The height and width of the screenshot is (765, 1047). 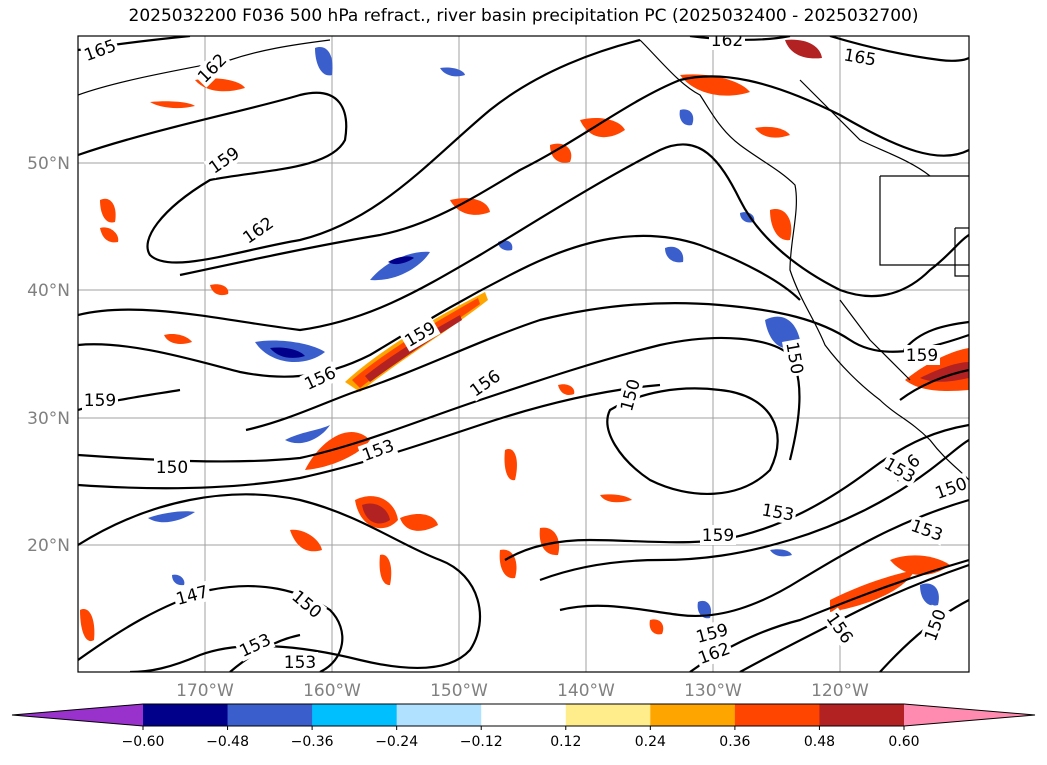 I want to click on colorbar-tick-label: 0.12, so click(x=565, y=742).